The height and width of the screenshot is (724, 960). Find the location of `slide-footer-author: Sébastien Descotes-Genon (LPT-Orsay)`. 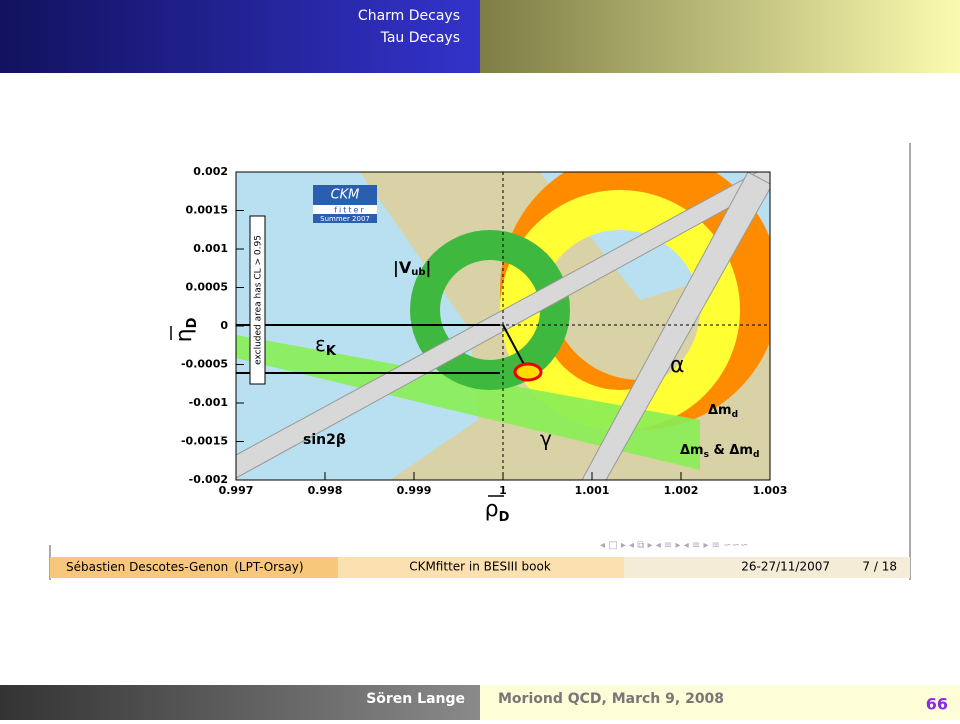

slide-footer-author: Sébastien Descotes-Genon (LPT-Orsay) is located at coordinates (185, 567).